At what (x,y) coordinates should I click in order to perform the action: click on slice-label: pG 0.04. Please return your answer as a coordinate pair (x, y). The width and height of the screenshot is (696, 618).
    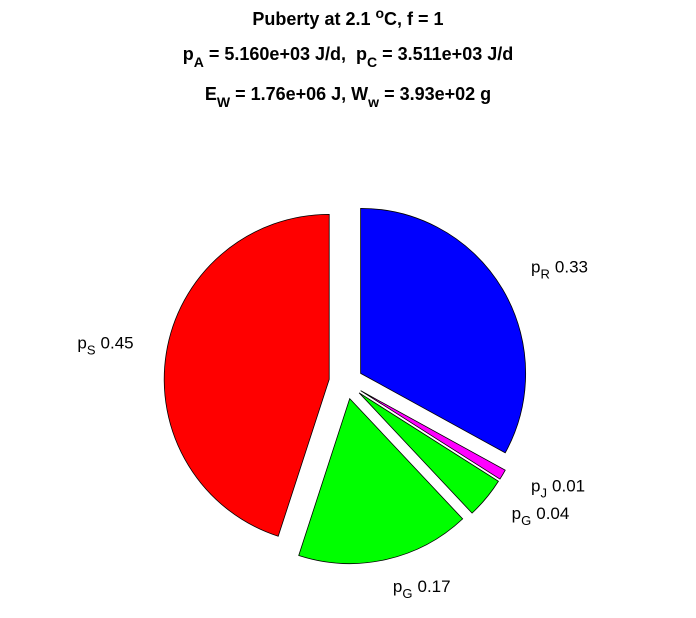
    Looking at the image, I should click on (541, 516).